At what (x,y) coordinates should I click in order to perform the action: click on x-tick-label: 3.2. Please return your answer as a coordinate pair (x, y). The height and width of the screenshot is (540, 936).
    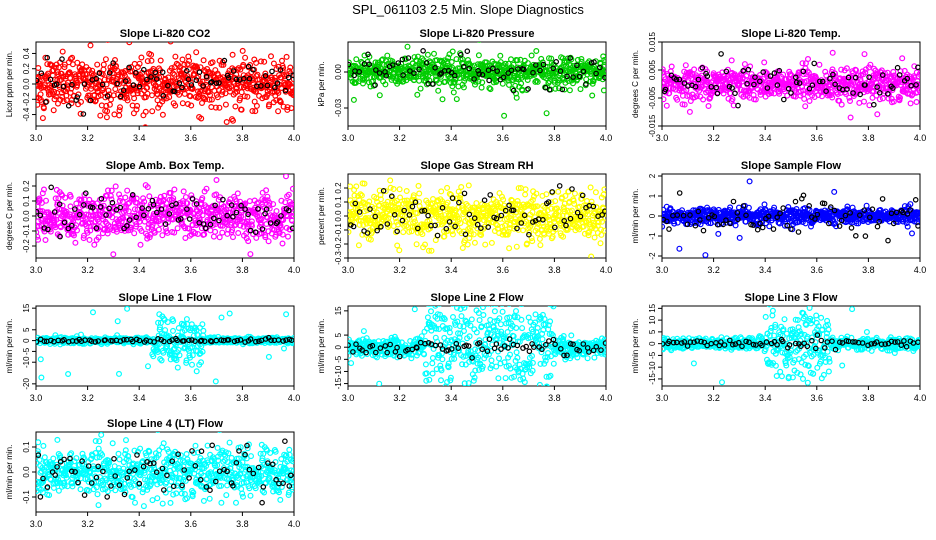
    Looking at the image, I should click on (87, 270).